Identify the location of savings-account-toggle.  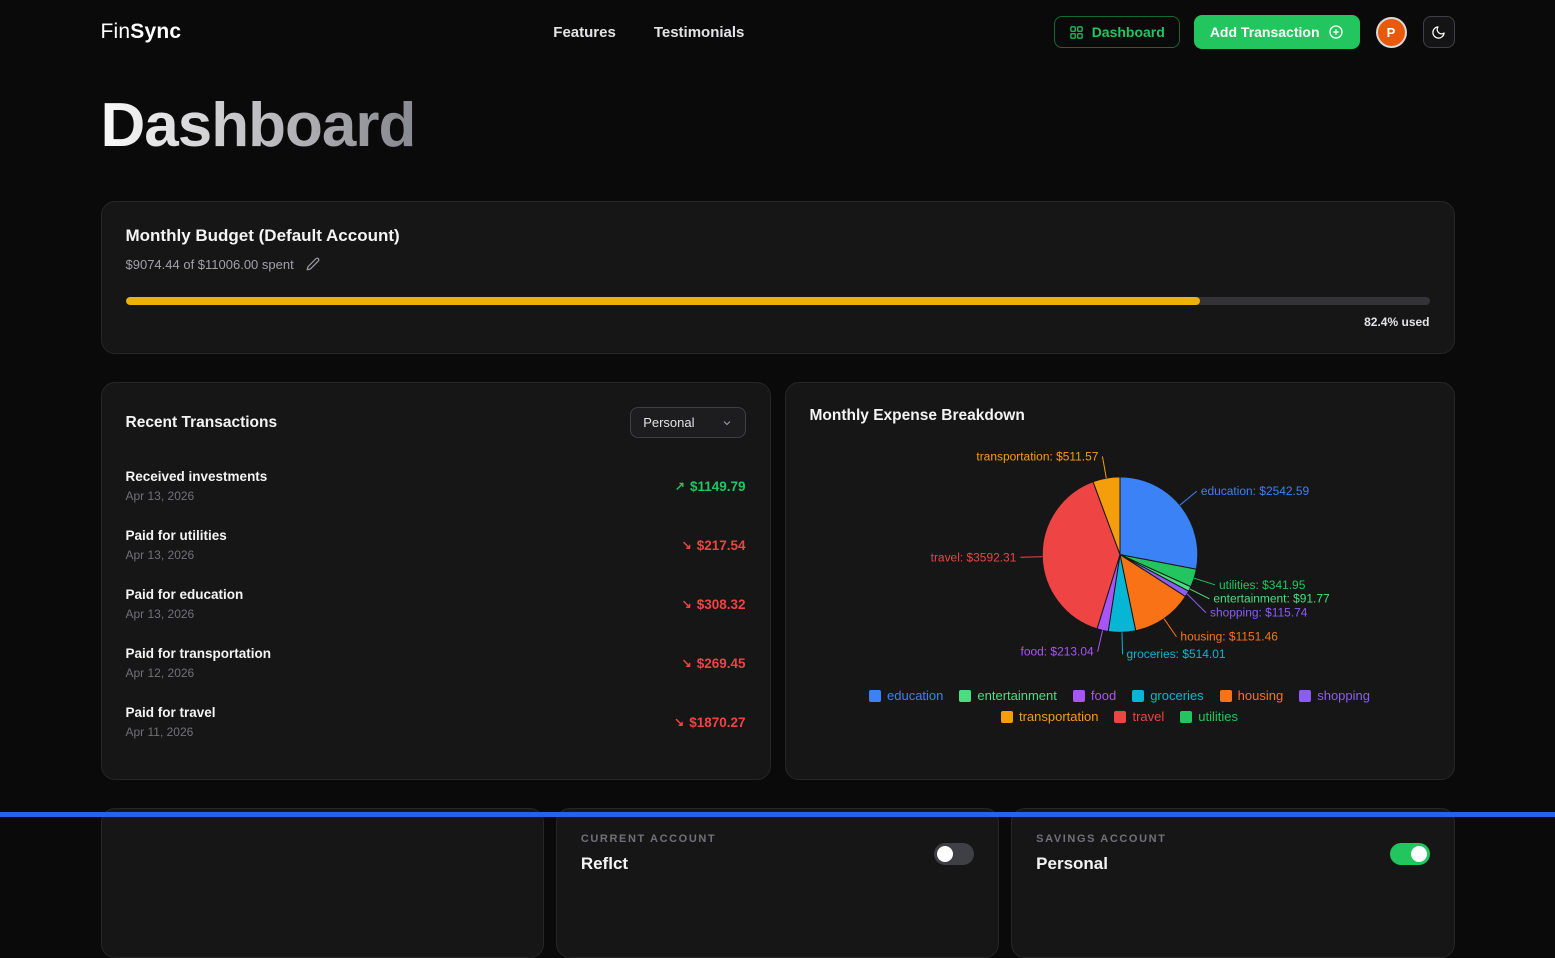
(1409, 853).